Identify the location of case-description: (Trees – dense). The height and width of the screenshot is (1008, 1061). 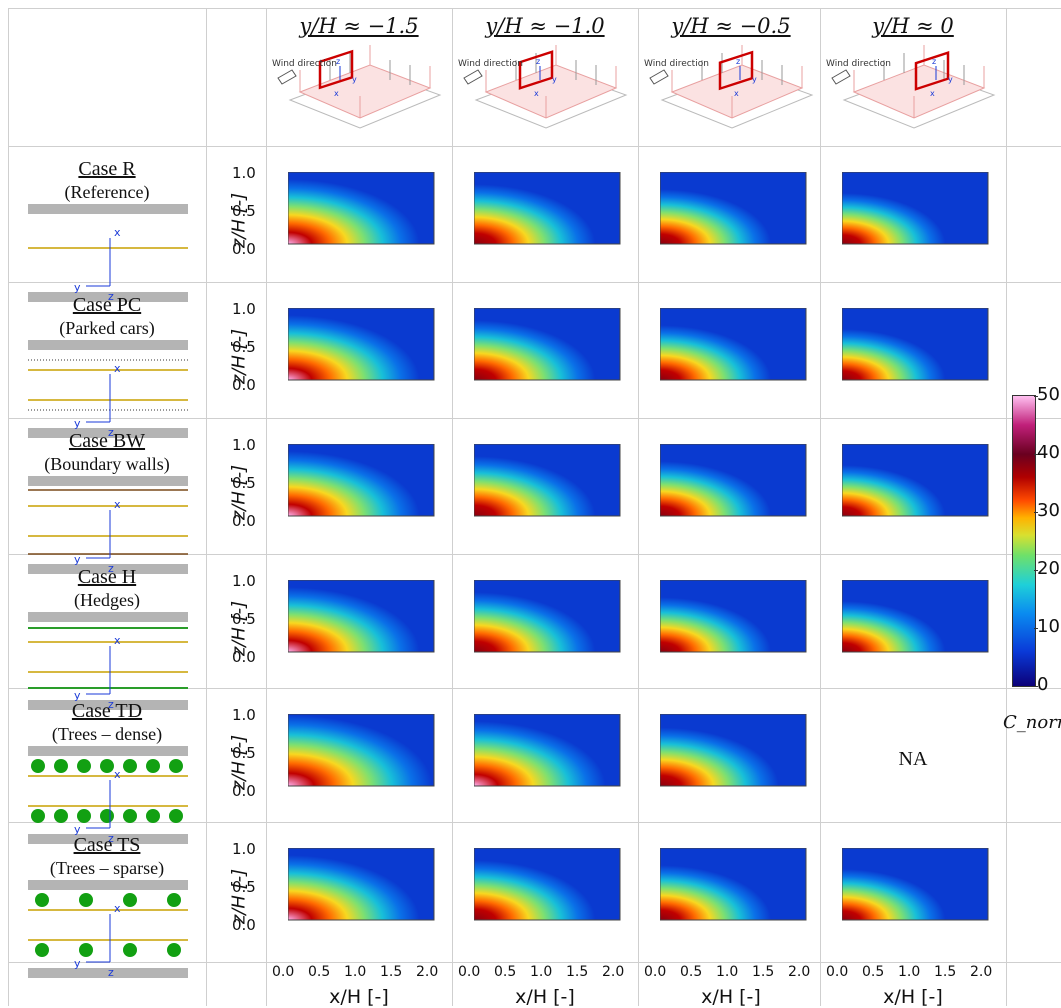
(107, 734).